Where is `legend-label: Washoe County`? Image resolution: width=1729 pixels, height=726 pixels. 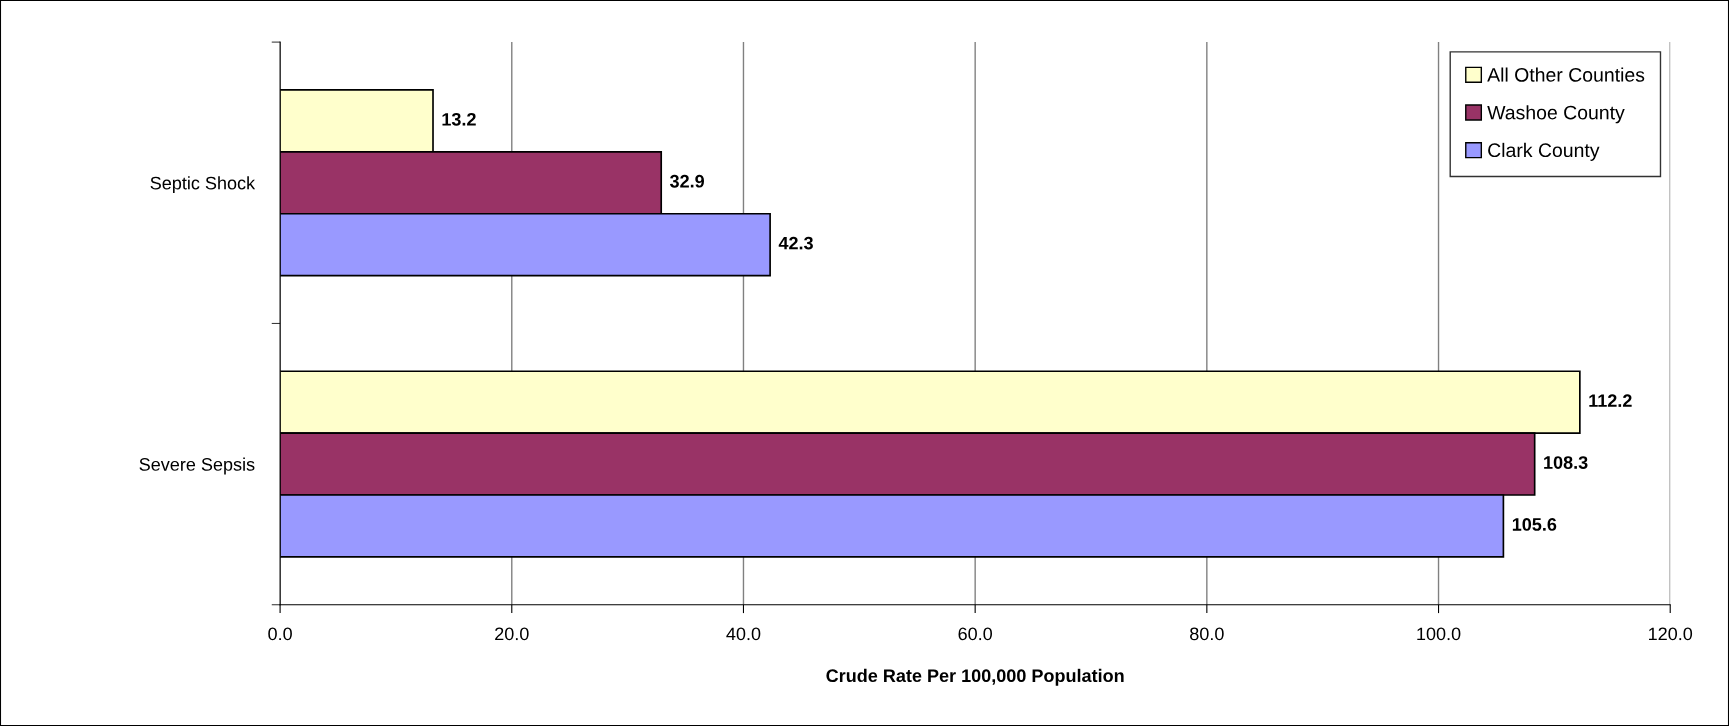
legend-label: Washoe County is located at coordinates (1556, 114).